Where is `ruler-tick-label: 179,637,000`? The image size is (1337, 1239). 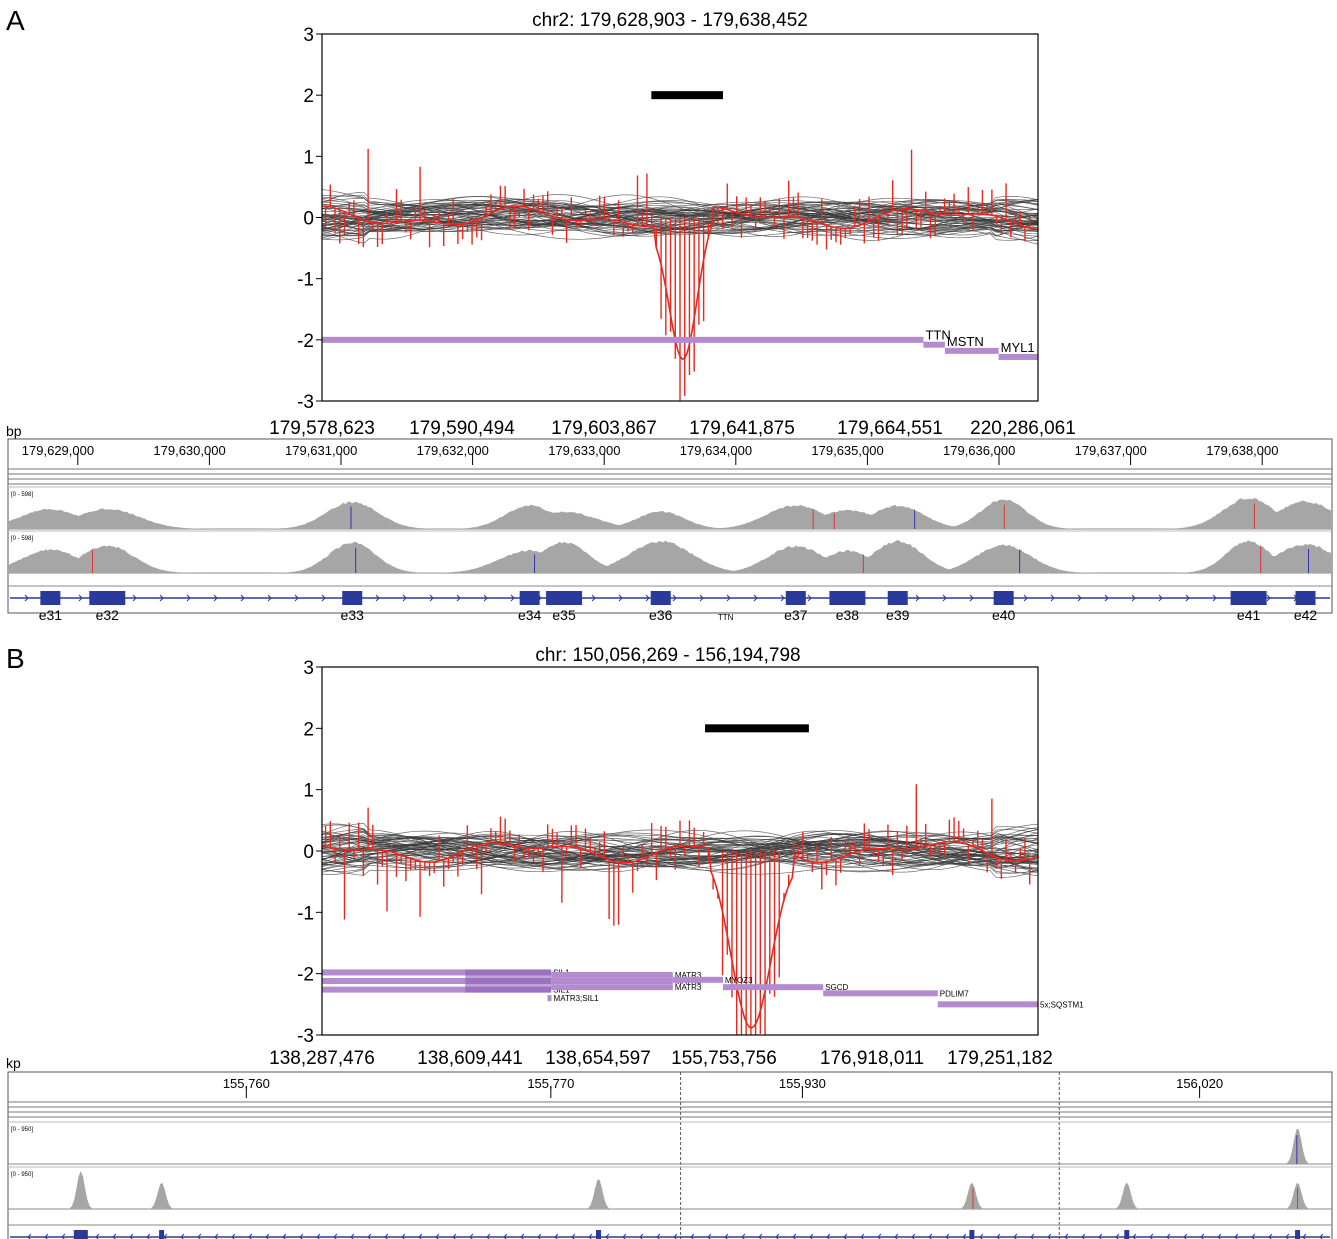
ruler-tick-label: 179,637,000 is located at coordinates (1111, 450).